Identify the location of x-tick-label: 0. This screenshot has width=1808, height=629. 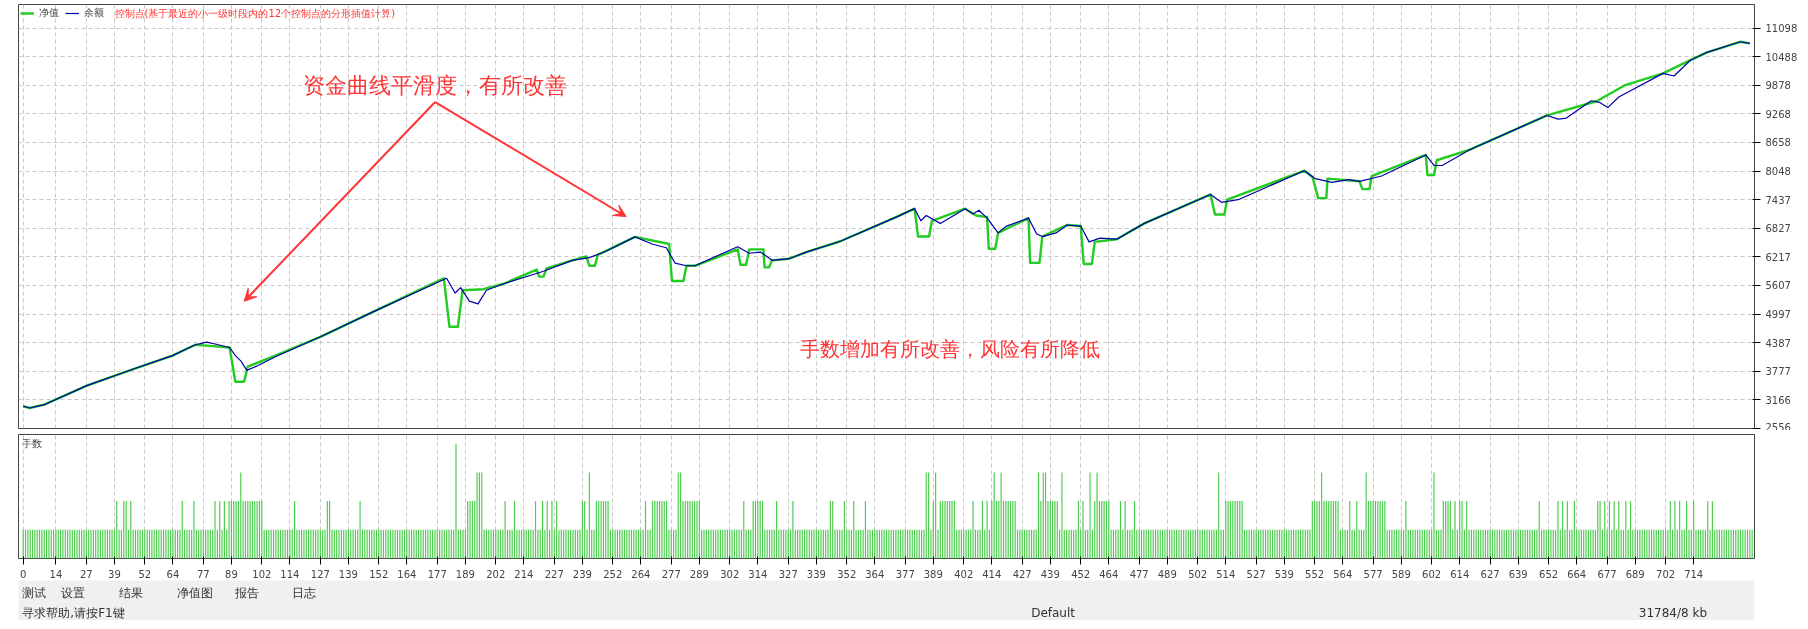
(23, 574).